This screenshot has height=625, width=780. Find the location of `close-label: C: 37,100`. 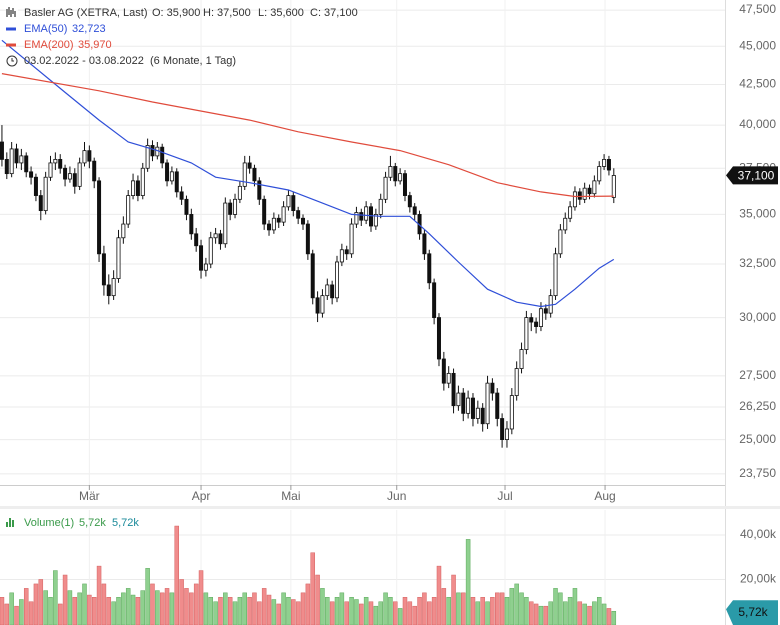

close-label: C: 37,100 is located at coordinates (334, 13).